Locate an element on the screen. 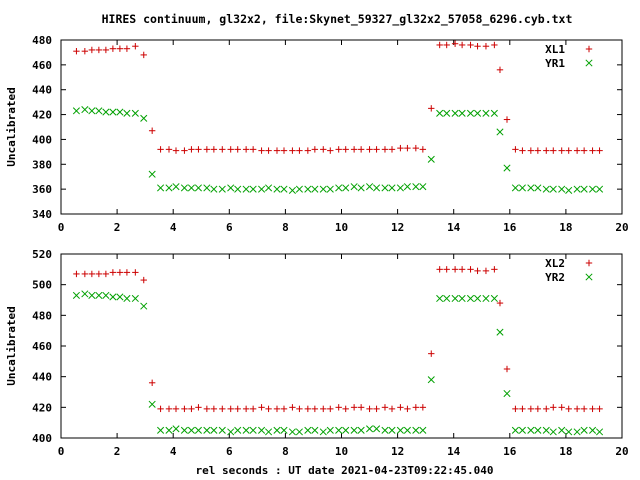 This screenshot has height=480, width=640. y-tick-label: 460 is located at coordinates (42, 65).